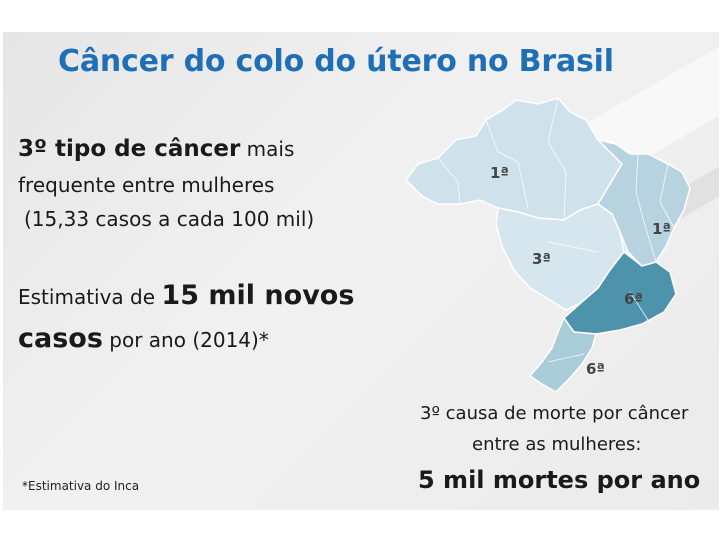  I want to click on rank-label-norte: 1ª, so click(499, 173).